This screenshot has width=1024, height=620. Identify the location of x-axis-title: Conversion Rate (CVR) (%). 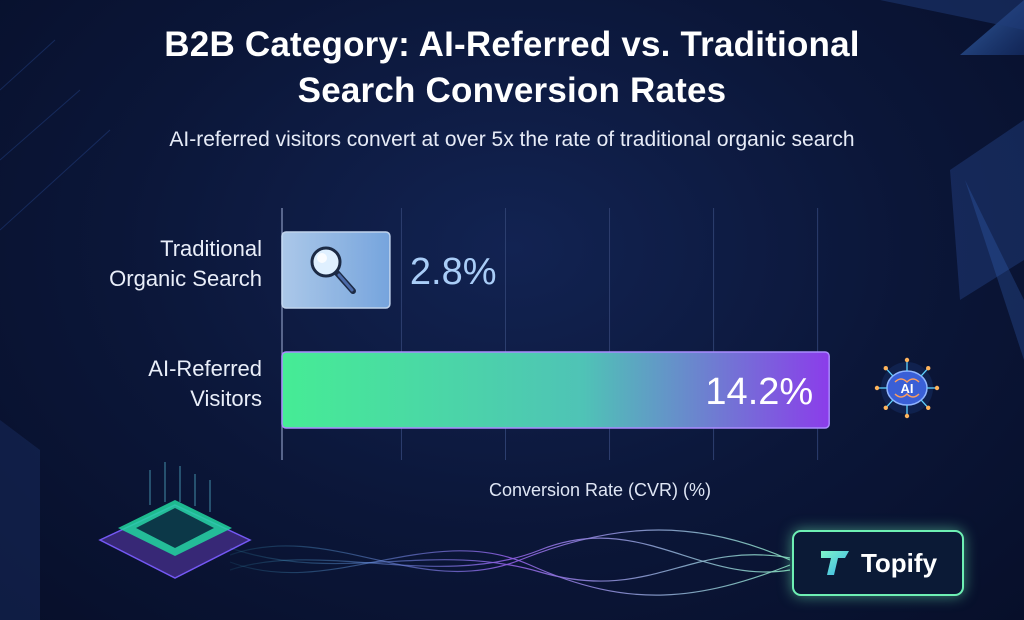
(600, 490).